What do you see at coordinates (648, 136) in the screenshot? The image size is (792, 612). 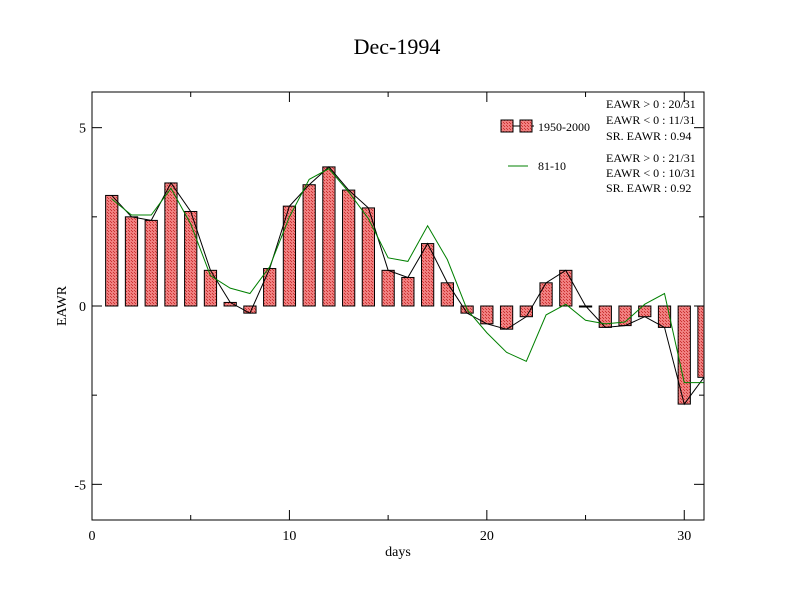 I see `stat-sr-1950-2000: SR. EAWR : 0.94` at bounding box center [648, 136].